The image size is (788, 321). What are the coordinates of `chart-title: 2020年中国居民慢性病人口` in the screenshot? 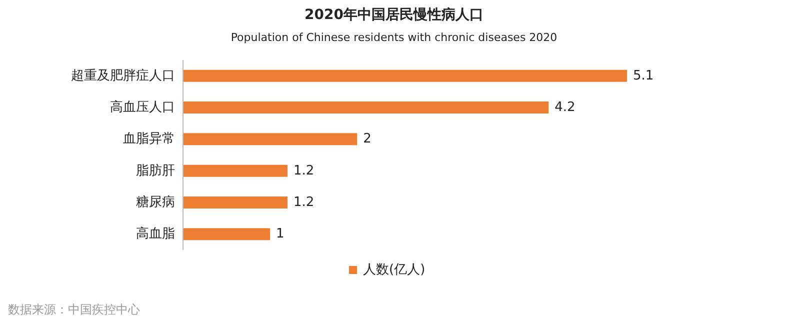 It's located at (394, 14).